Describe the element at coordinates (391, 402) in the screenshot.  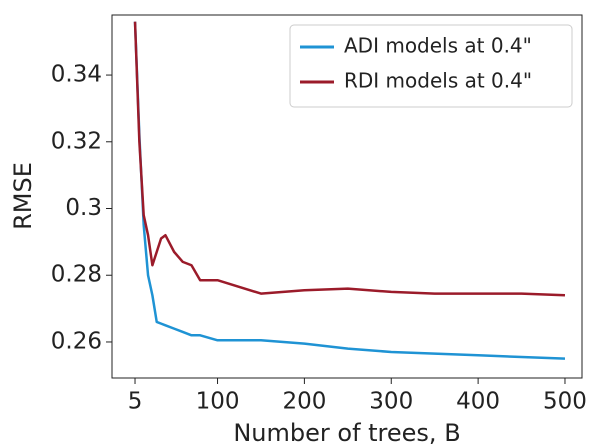
I see `x-tick-label: 300` at that location.